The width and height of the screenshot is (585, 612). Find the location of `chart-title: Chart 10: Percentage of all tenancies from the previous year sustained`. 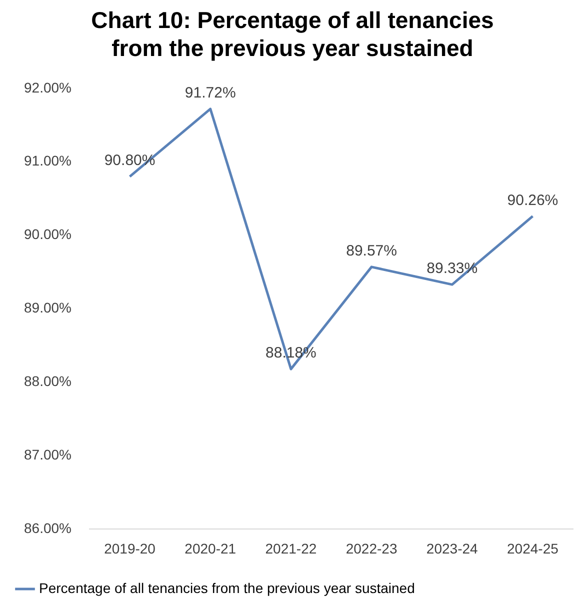

chart-title: Chart 10: Percentage of all tenancies from the previous year sustained is located at coordinates (292, 34).